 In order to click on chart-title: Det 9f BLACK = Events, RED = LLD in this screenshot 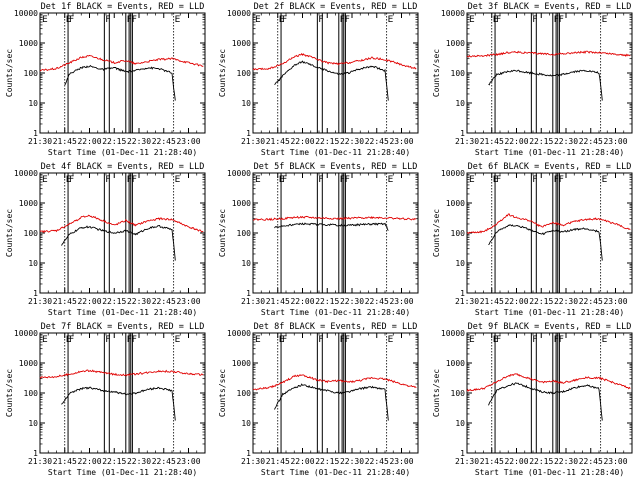, I will do `click(549, 327)`.